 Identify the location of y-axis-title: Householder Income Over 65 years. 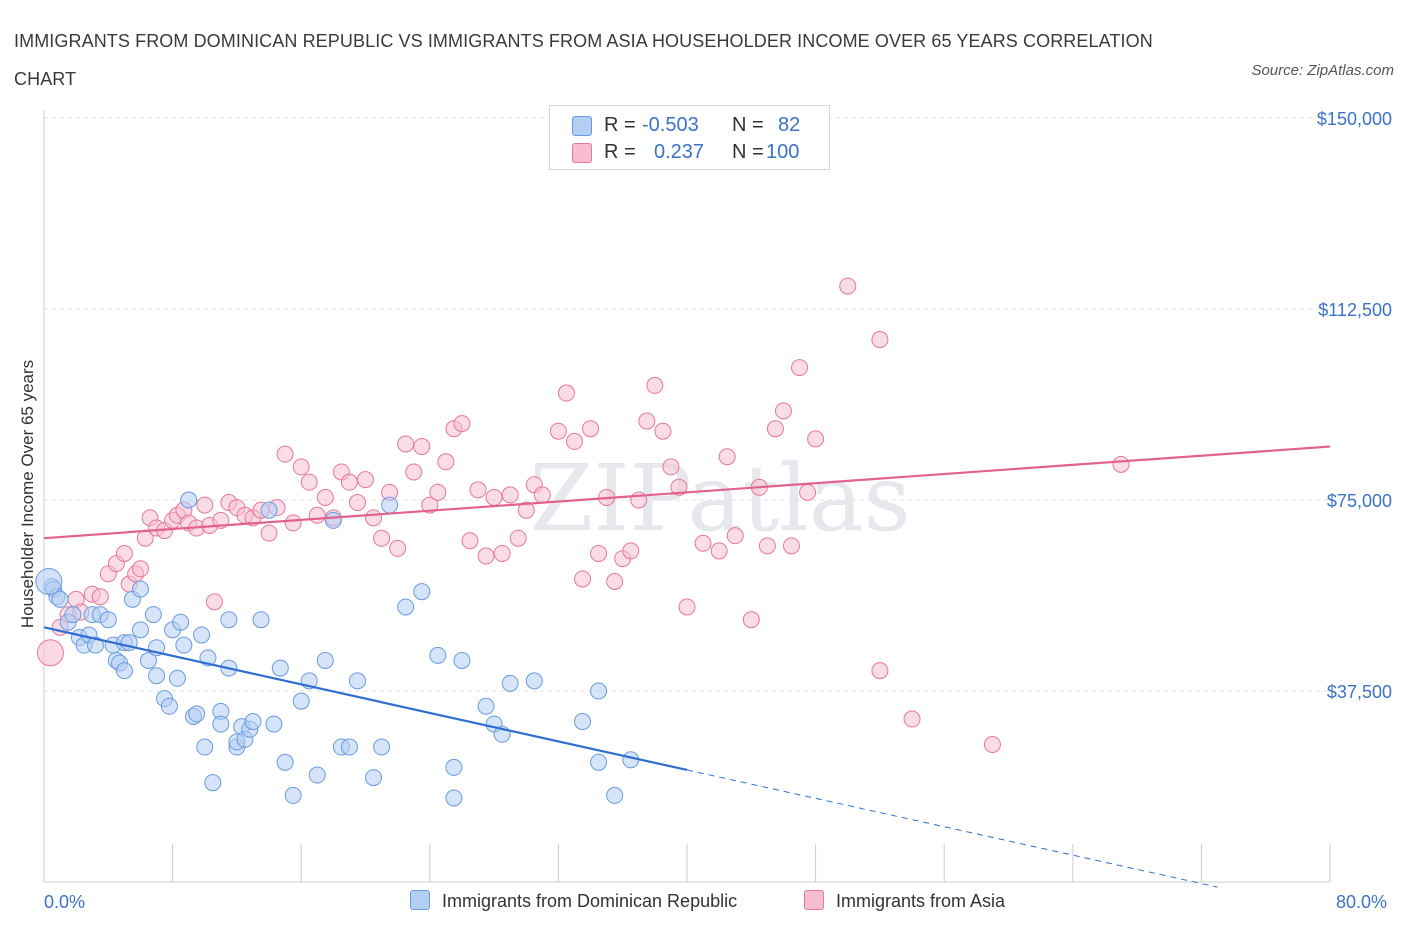
(27, 494).